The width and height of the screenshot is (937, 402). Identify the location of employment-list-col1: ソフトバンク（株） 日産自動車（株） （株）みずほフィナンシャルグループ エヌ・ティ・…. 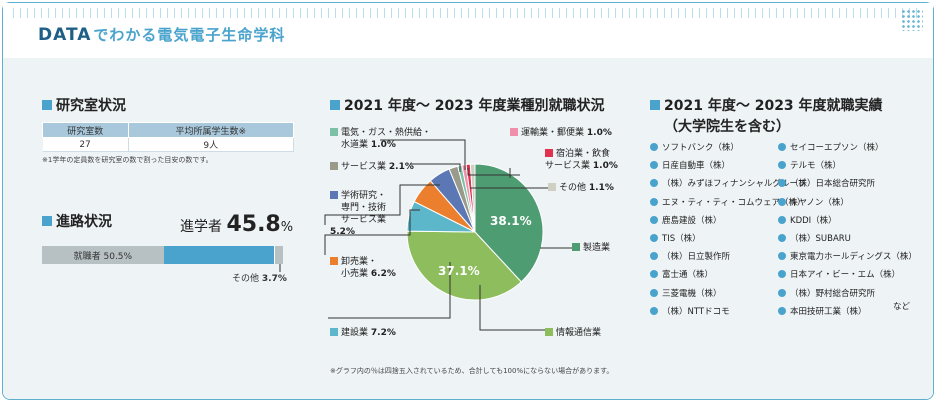
(728, 230).